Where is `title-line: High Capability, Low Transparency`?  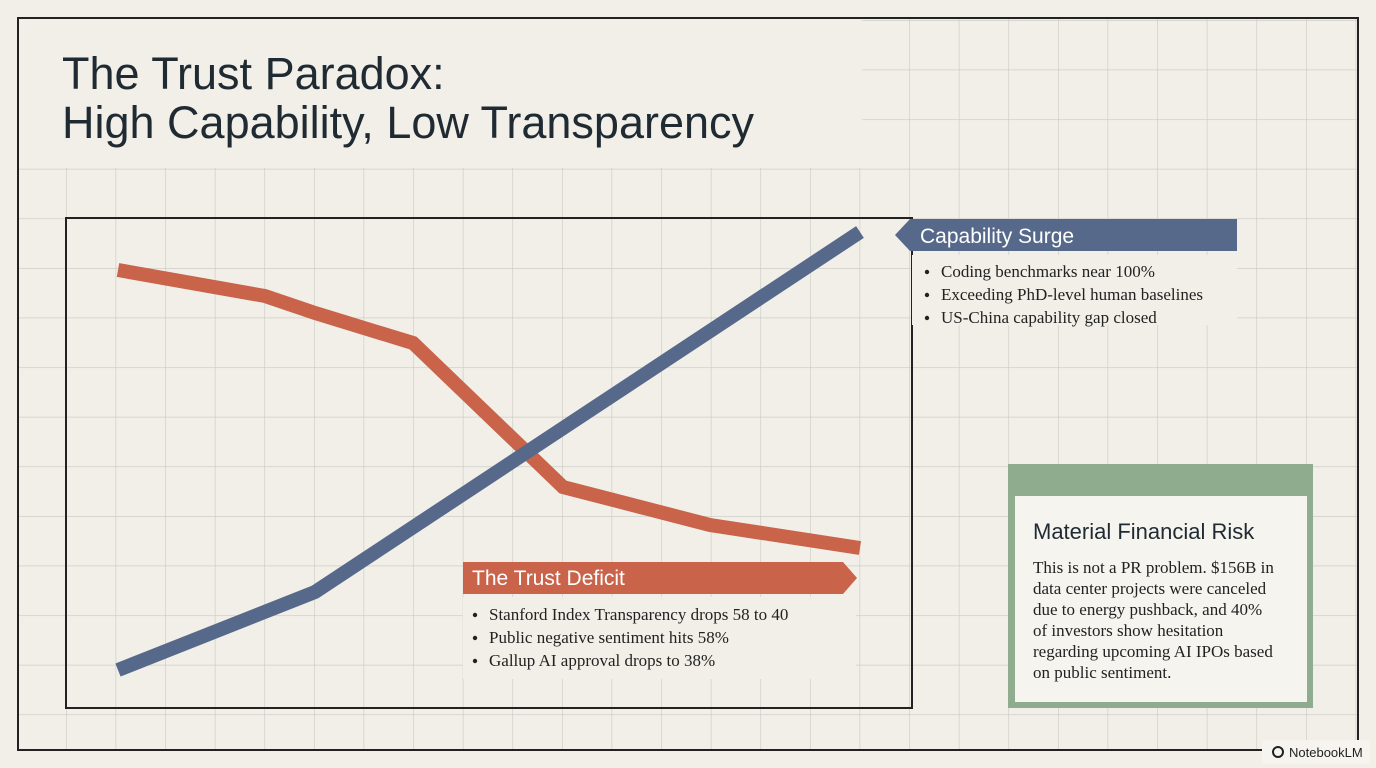
title-line: High Capability, Low Transparency is located at coordinates (408, 122).